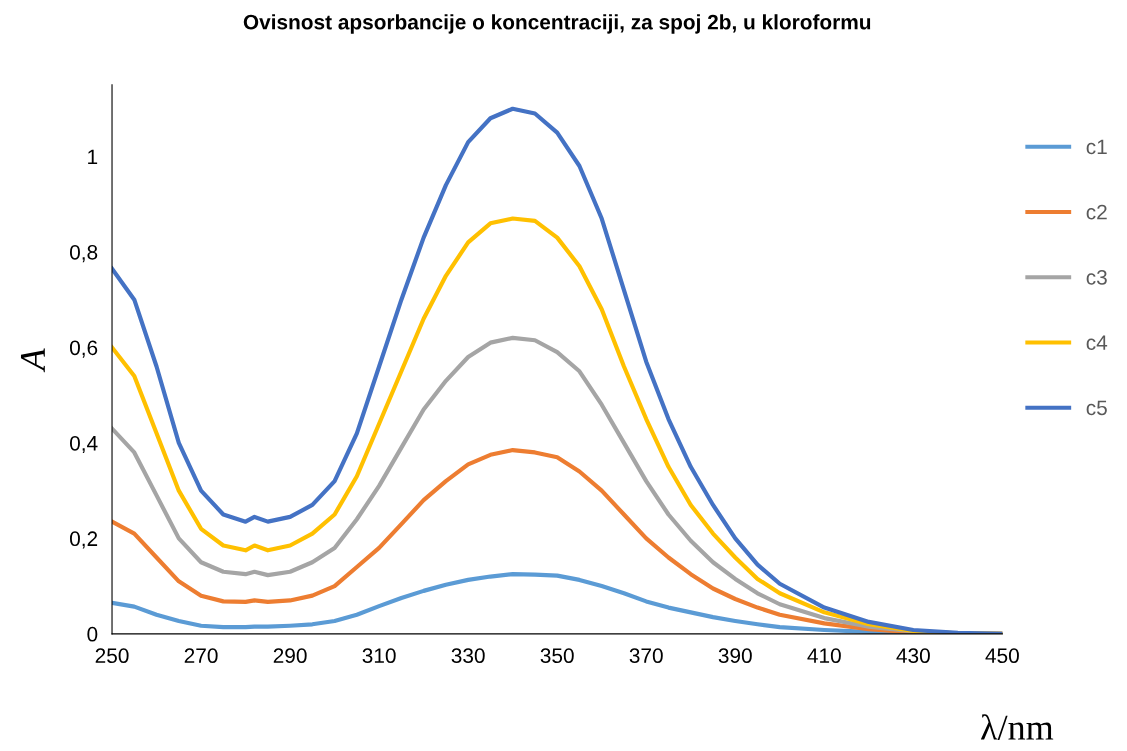 The image size is (1127, 751). I want to click on x-tick-label: 450, so click(1002, 656).